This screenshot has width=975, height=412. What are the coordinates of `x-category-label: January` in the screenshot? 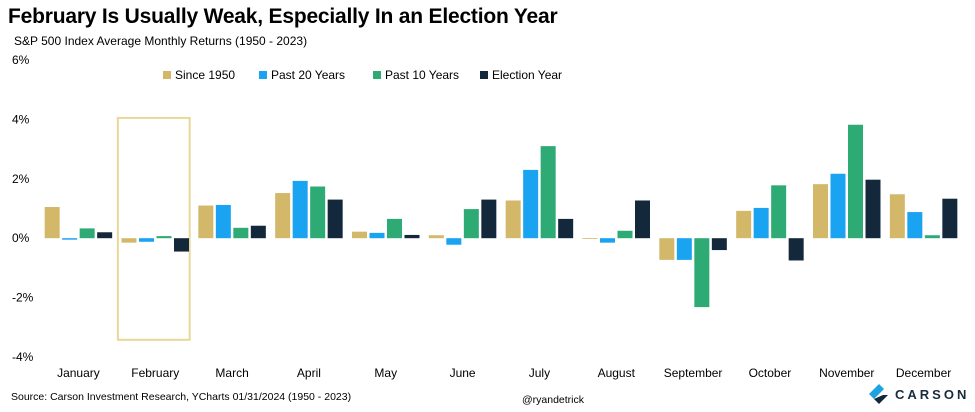 It's located at (78, 373).